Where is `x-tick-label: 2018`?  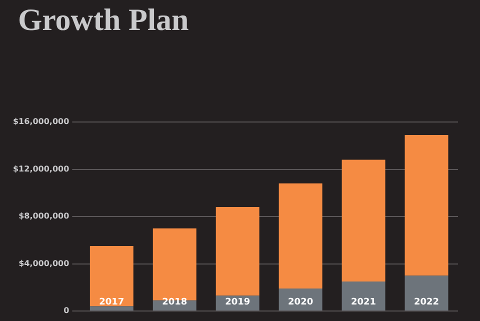
x-tick-label: 2018 is located at coordinates (175, 302).